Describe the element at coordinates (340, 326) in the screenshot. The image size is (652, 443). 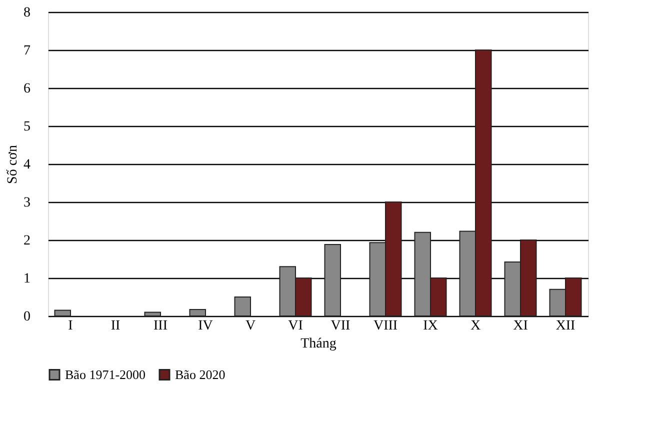
I see `x-tick-label: VII` at that location.